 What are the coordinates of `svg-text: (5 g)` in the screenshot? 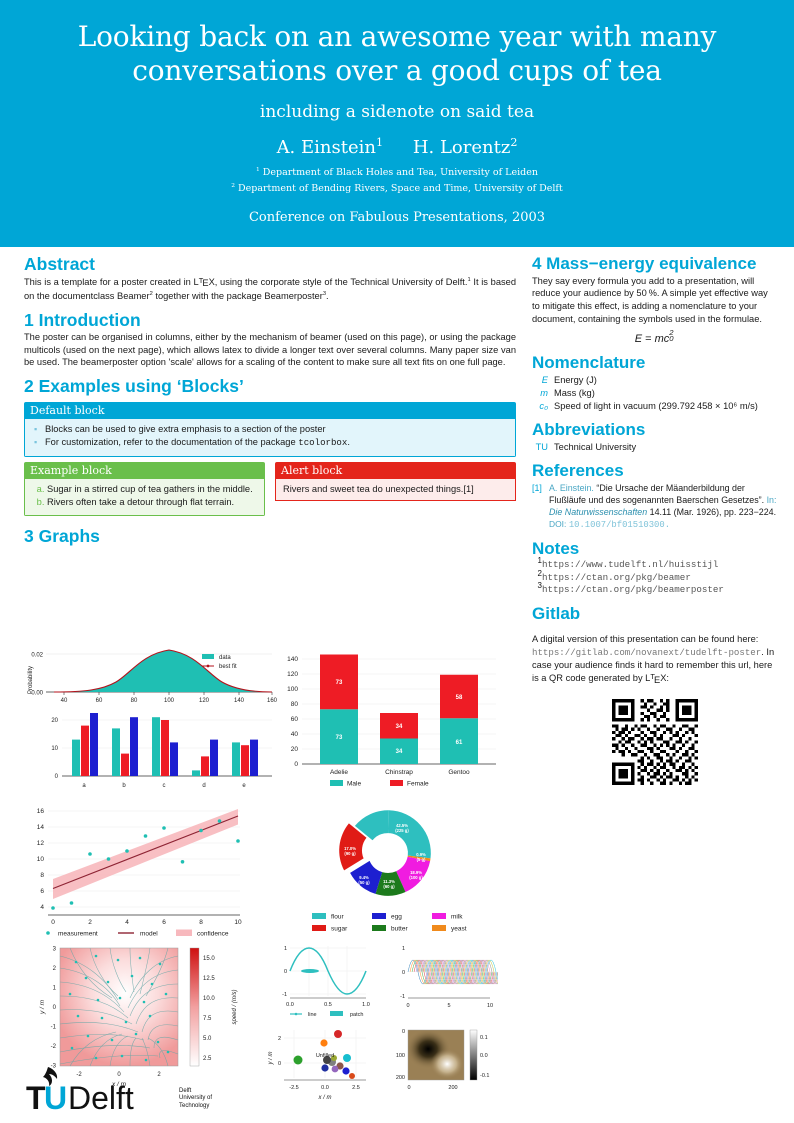 It's located at (421, 859).